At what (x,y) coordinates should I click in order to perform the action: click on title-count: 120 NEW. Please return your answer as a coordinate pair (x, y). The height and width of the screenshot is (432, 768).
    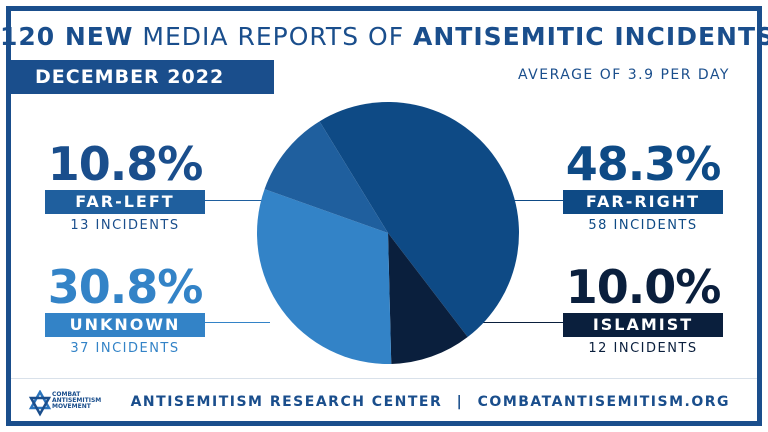
    Looking at the image, I should click on (67, 36).